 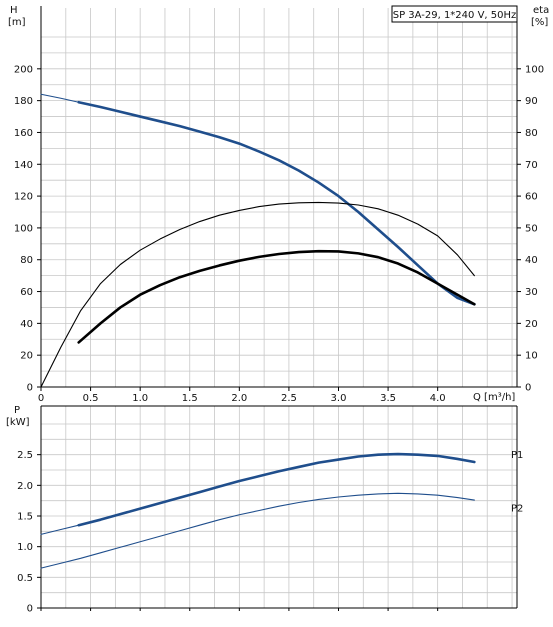 What do you see at coordinates (30, 609) in the screenshot?
I see `bottom-left-tick-label: 0` at bounding box center [30, 609].